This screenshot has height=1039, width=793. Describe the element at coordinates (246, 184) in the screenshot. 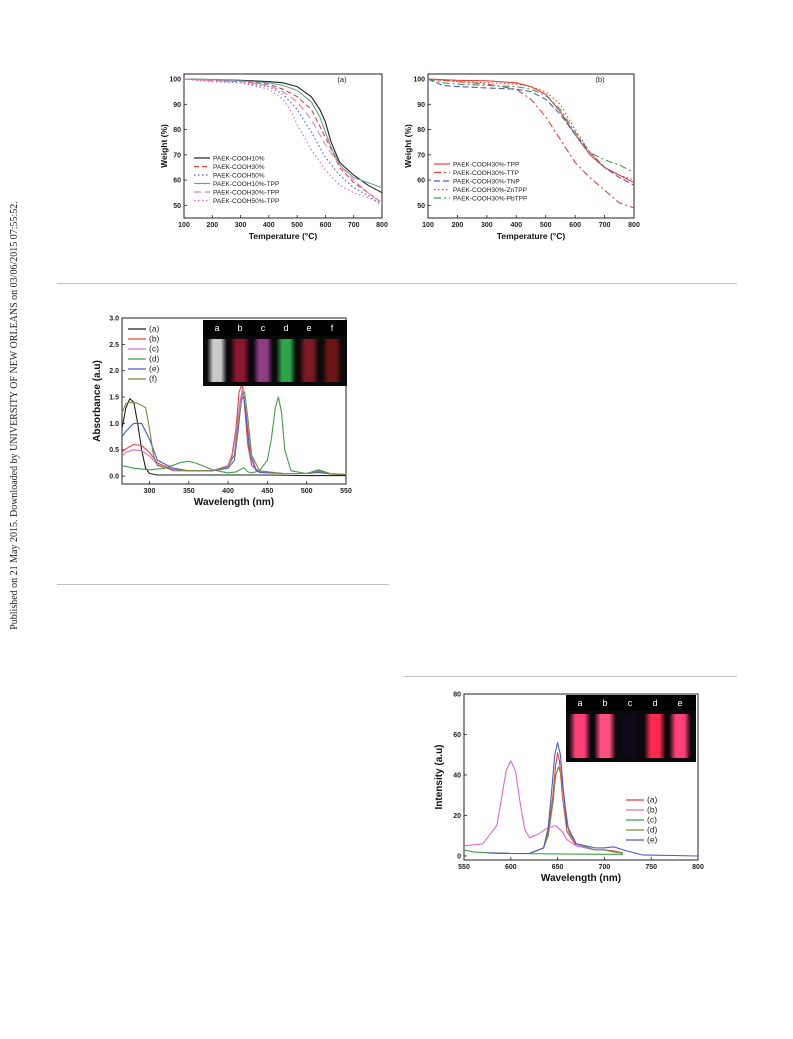

I see `legend-label: PAEK-COOH10%-TPP` at that location.